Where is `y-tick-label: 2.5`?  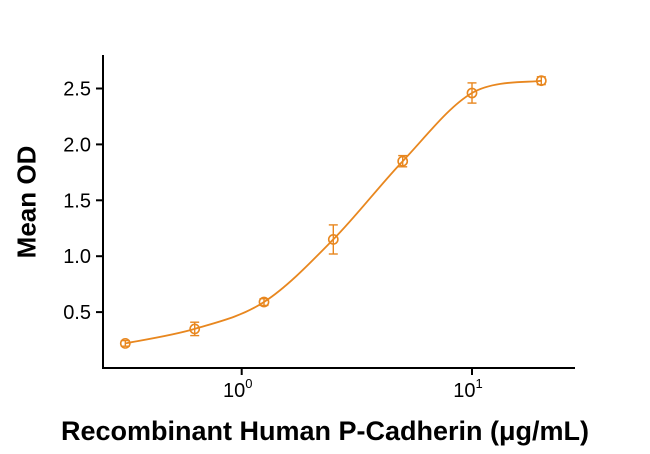 y-tick-label: 2.5 is located at coordinates (77, 90).